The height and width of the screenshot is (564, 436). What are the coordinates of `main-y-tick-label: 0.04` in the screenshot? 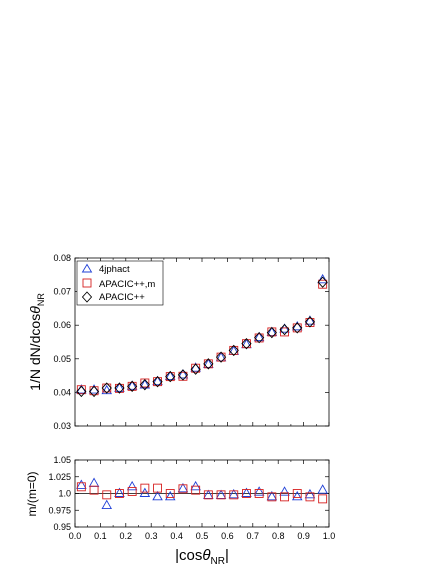 It's located at (62, 392).